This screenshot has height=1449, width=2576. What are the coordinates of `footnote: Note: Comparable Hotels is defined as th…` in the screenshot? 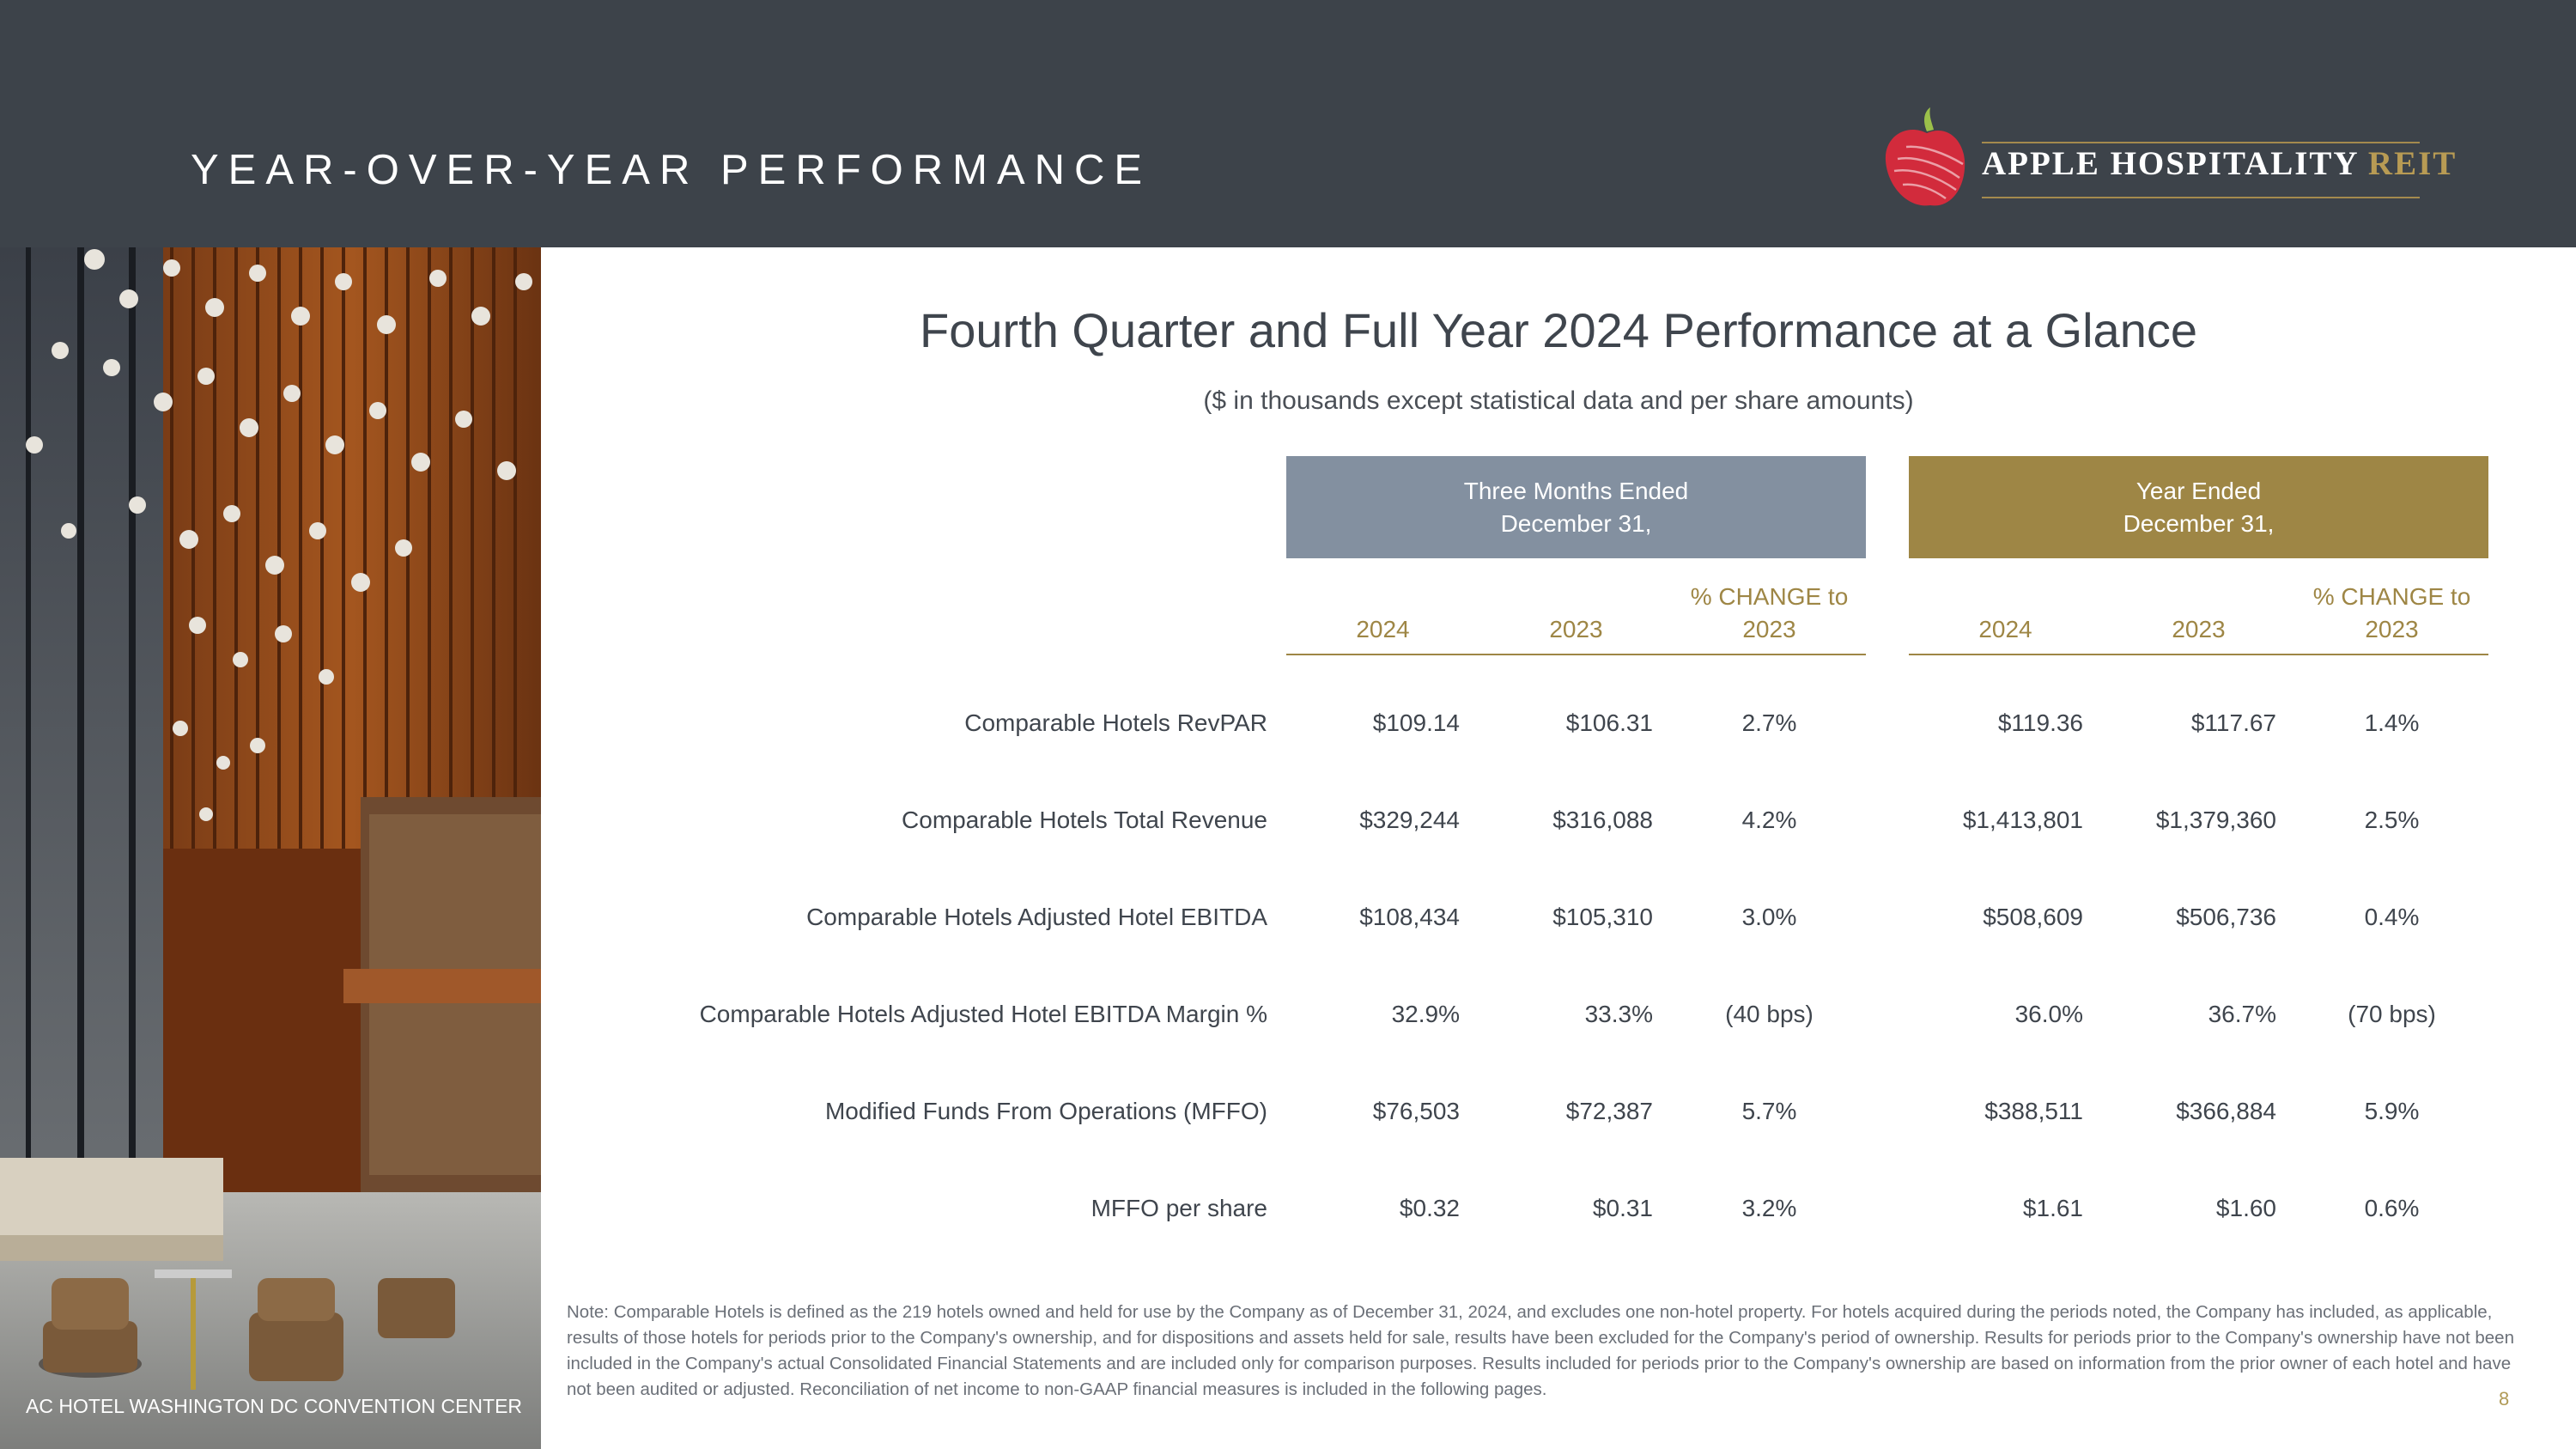 It's located at (1540, 1350).